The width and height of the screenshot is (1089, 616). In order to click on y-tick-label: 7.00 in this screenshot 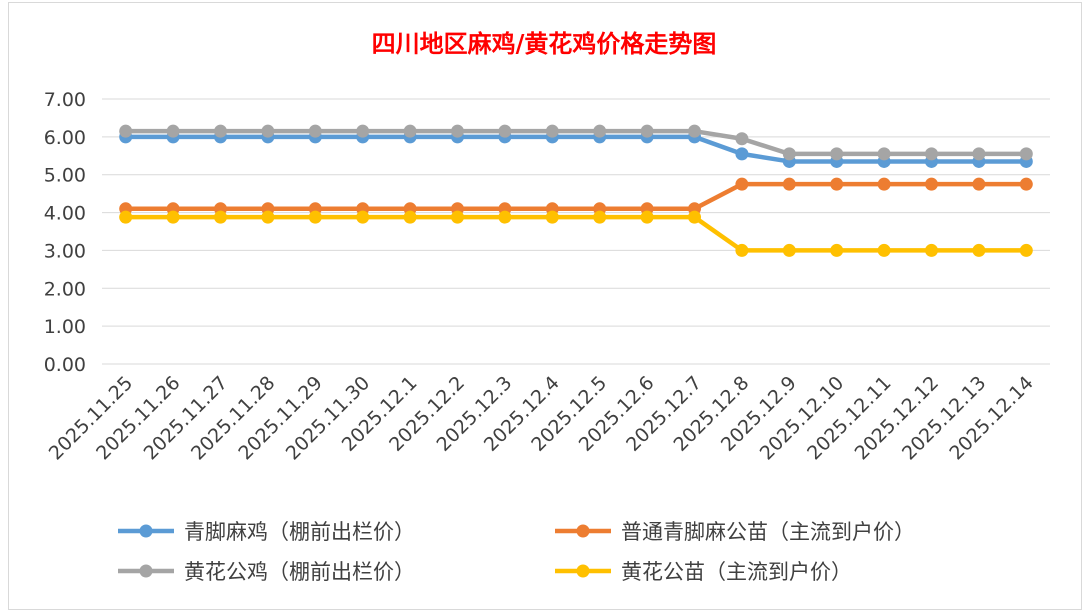, I will do `click(65, 100)`.